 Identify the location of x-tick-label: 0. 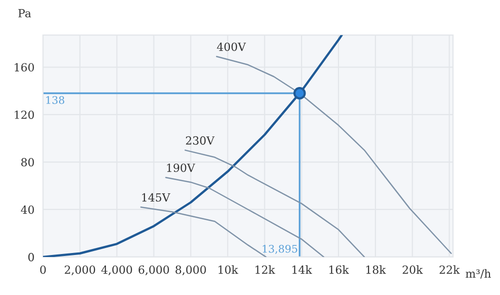
(43, 269).